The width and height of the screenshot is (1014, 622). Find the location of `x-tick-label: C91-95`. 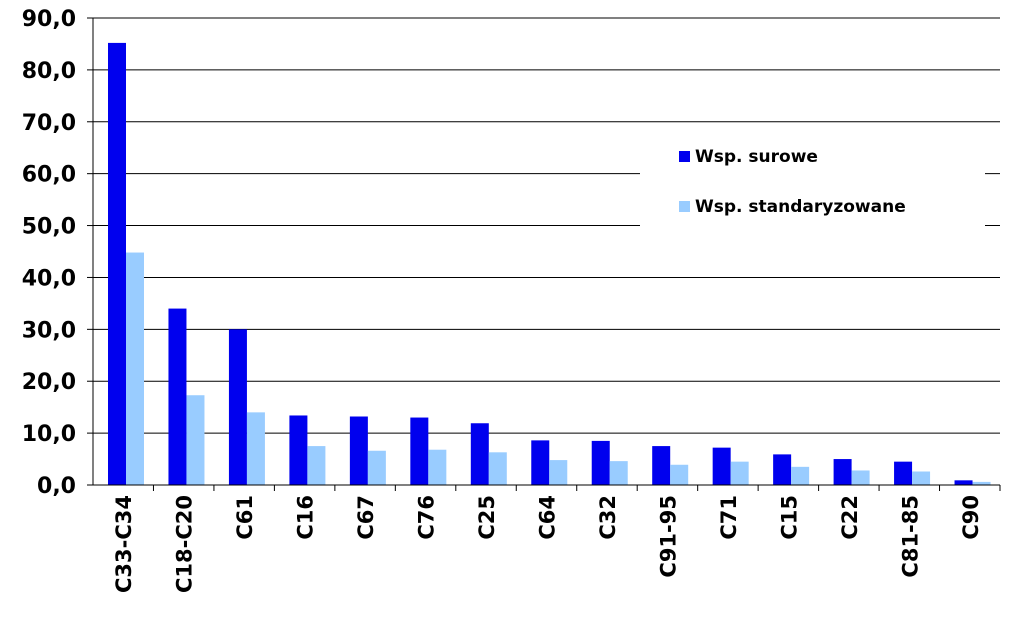

x-tick-label: C91-95 is located at coordinates (668, 536).